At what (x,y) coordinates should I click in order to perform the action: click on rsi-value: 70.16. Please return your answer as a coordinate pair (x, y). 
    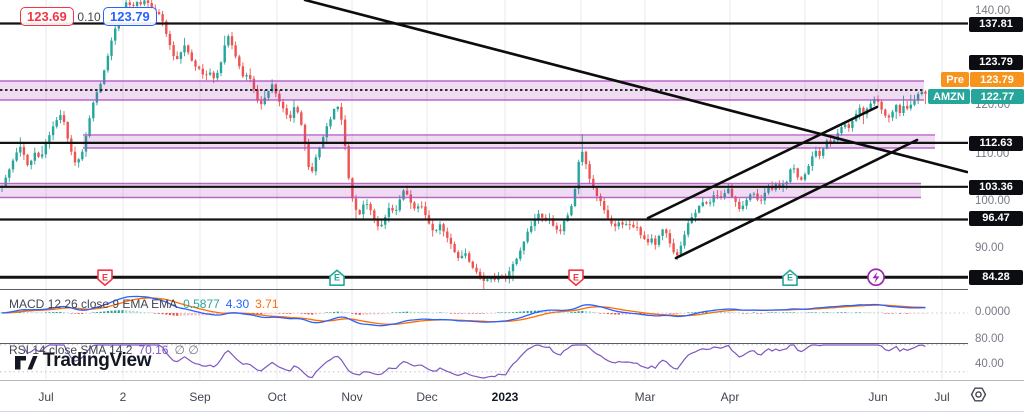
    Looking at the image, I should click on (153, 350).